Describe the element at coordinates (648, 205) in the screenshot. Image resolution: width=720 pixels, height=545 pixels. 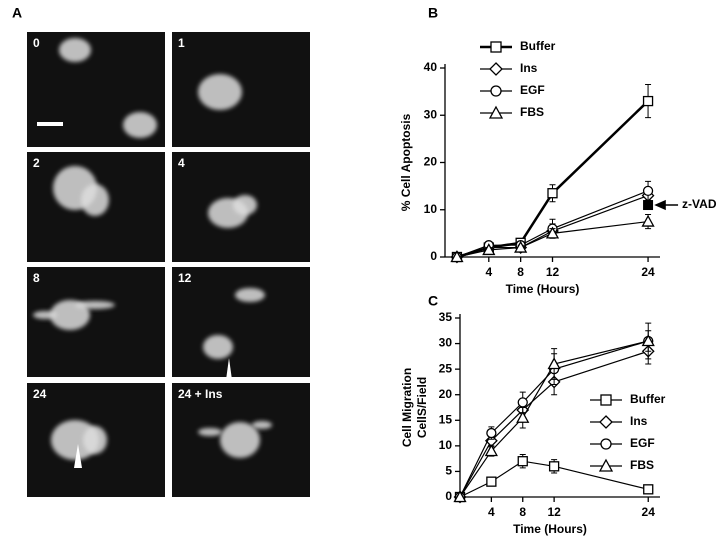
I see `zvad-point` at that location.